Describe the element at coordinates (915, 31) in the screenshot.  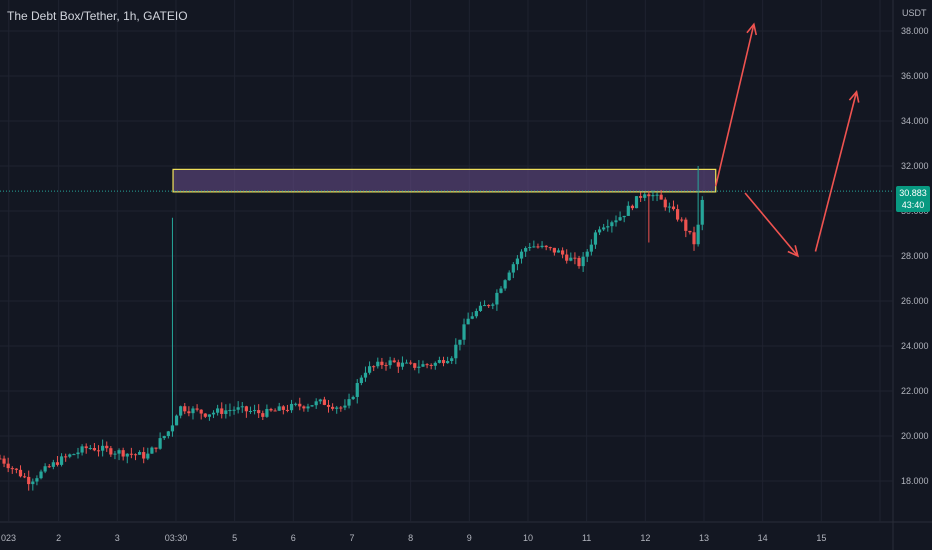
I see `y-tick-label: 38.000` at that location.